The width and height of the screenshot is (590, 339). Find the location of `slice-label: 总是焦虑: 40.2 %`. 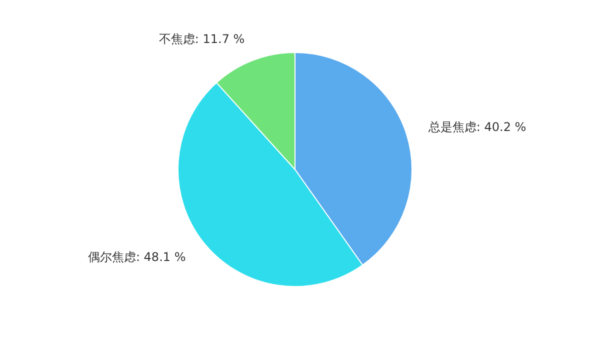

slice-label: 总是焦虑: 40.2 % is located at coordinates (476, 127).